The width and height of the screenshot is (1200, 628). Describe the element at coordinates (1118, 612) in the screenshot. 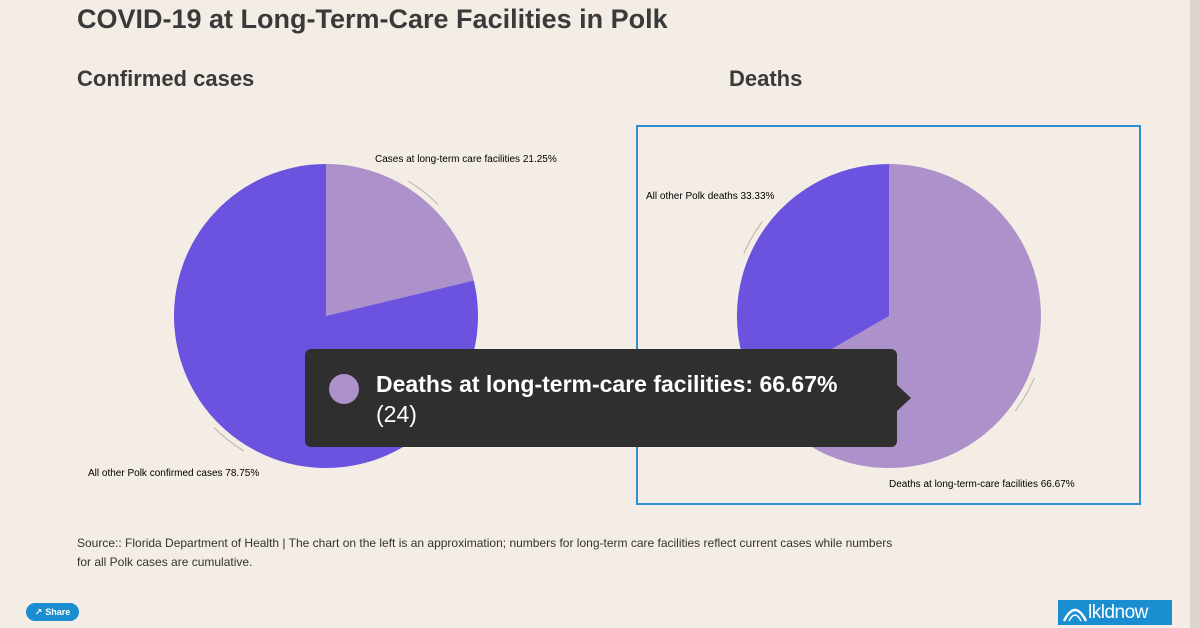

I see `logo-text: lkldnow` at that location.